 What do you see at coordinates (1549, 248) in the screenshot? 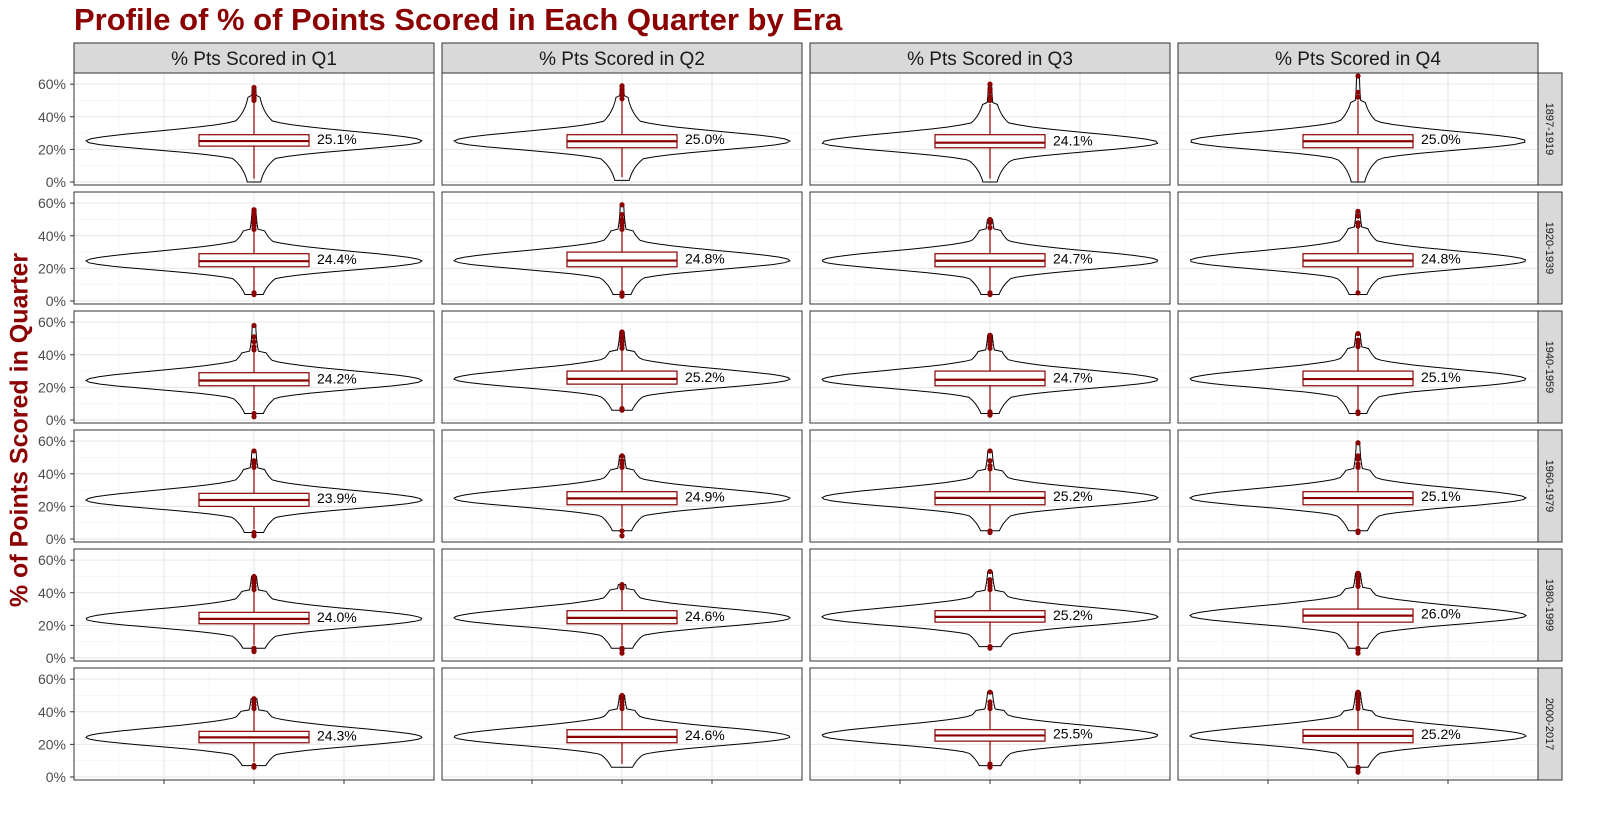
I see `facet-strip-row-label: 1920-1939` at bounding box center [1549, 248].